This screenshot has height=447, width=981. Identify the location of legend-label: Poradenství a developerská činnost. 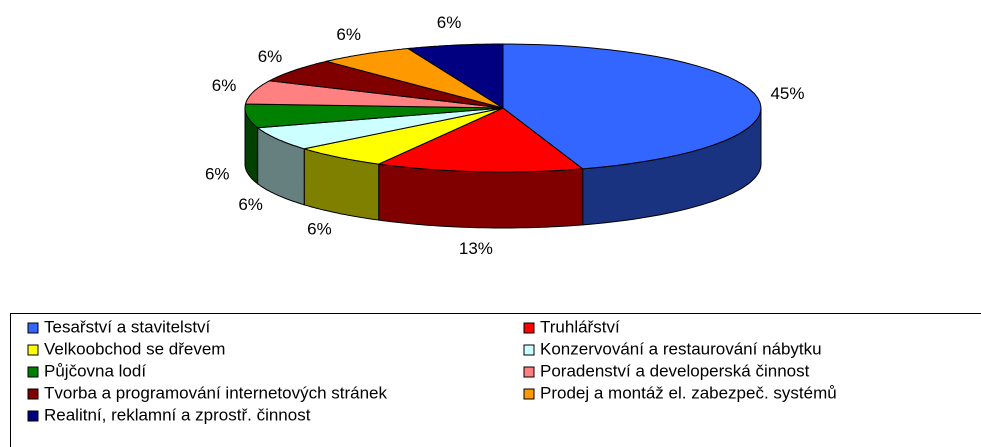
(675, 370).